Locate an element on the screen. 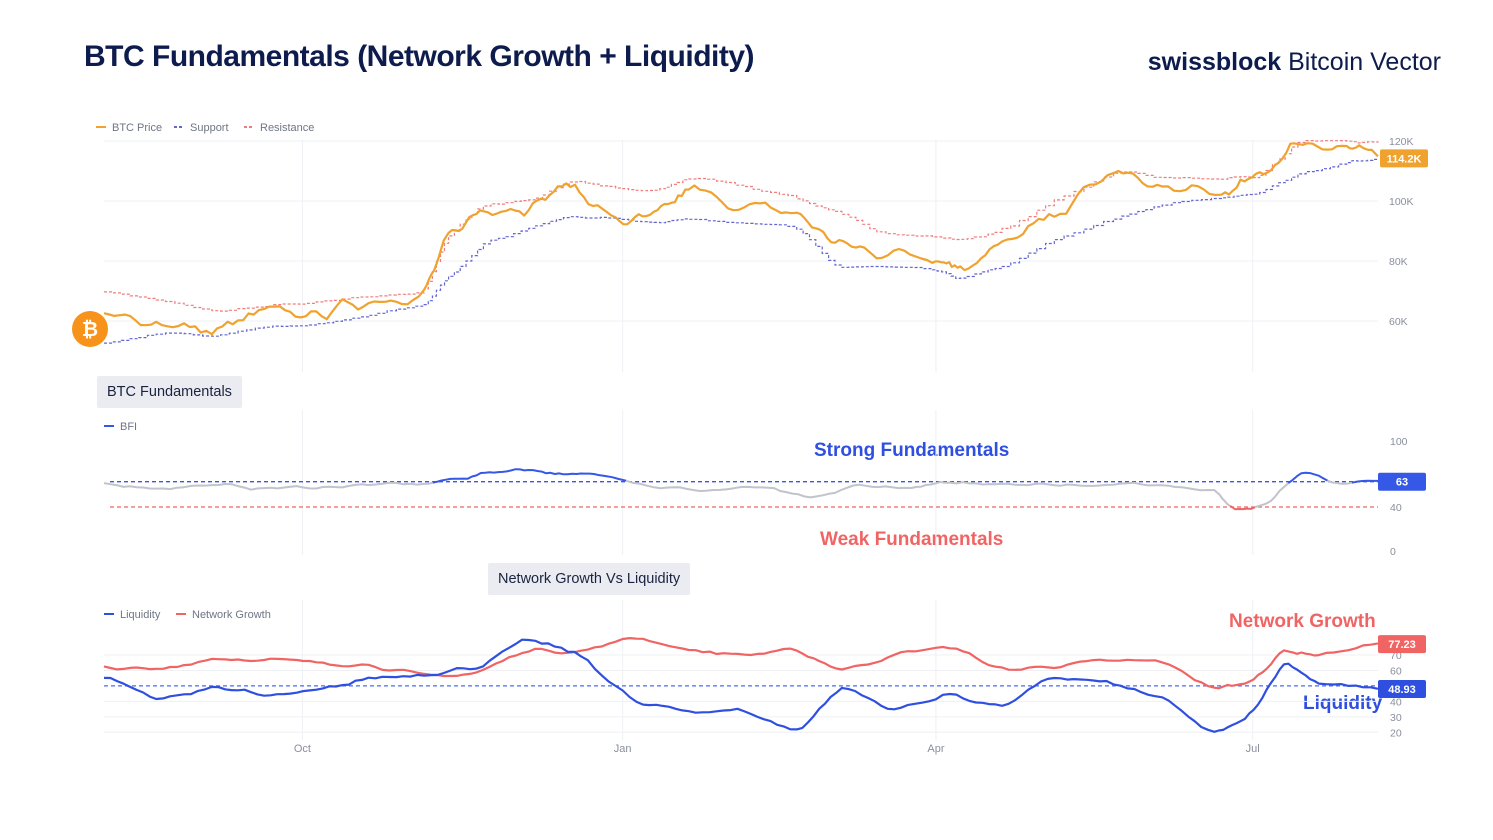 The height and width of the screenshot is (840, 1493). bfi-ytick-label: 0 is located at coordinates (1393, 552).